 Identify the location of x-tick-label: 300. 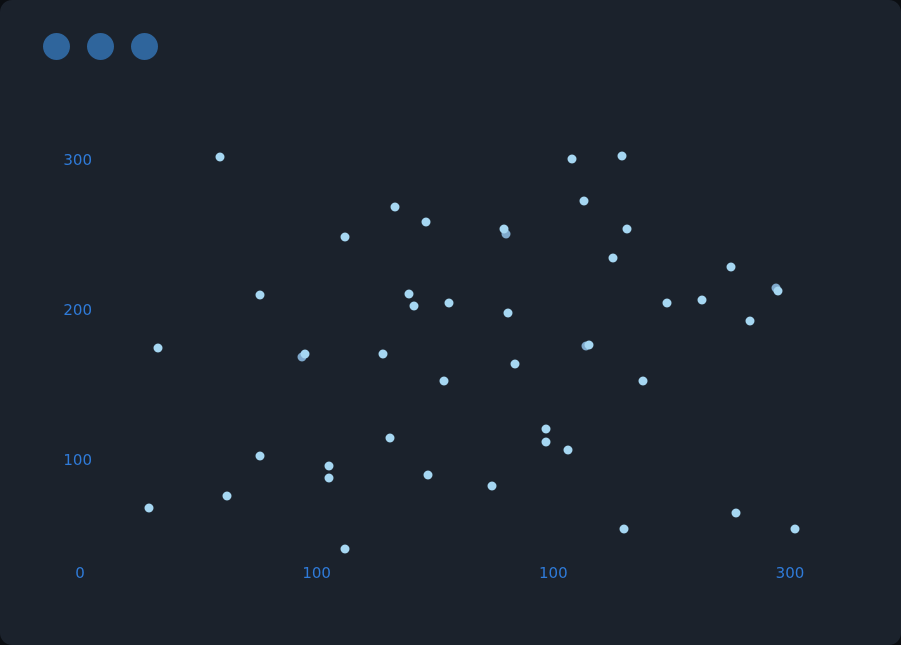
(790, 573).